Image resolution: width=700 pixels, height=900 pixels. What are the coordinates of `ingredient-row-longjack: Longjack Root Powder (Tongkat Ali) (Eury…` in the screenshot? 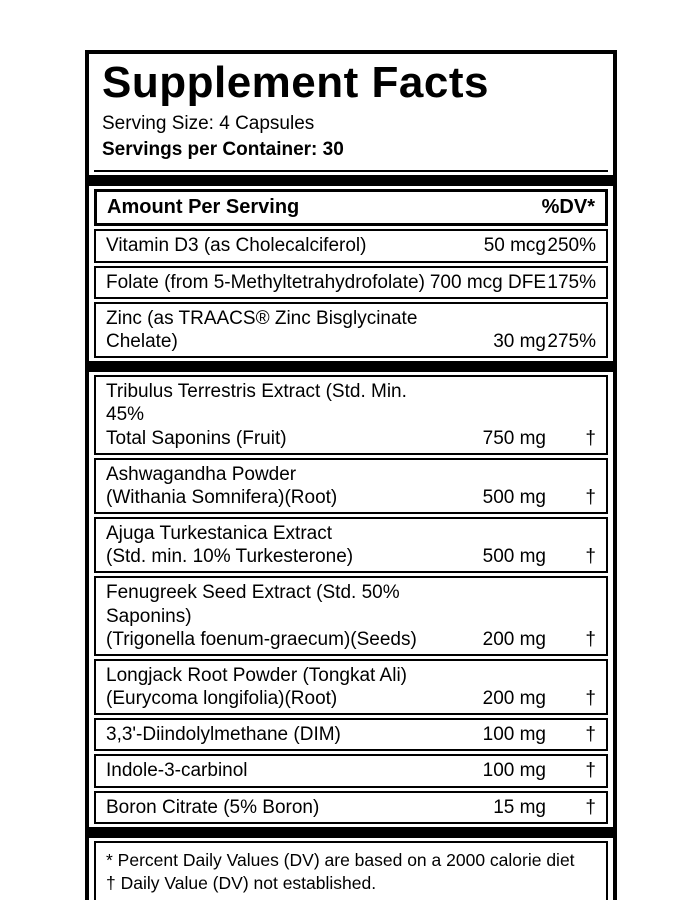 It's located at (351, 687).